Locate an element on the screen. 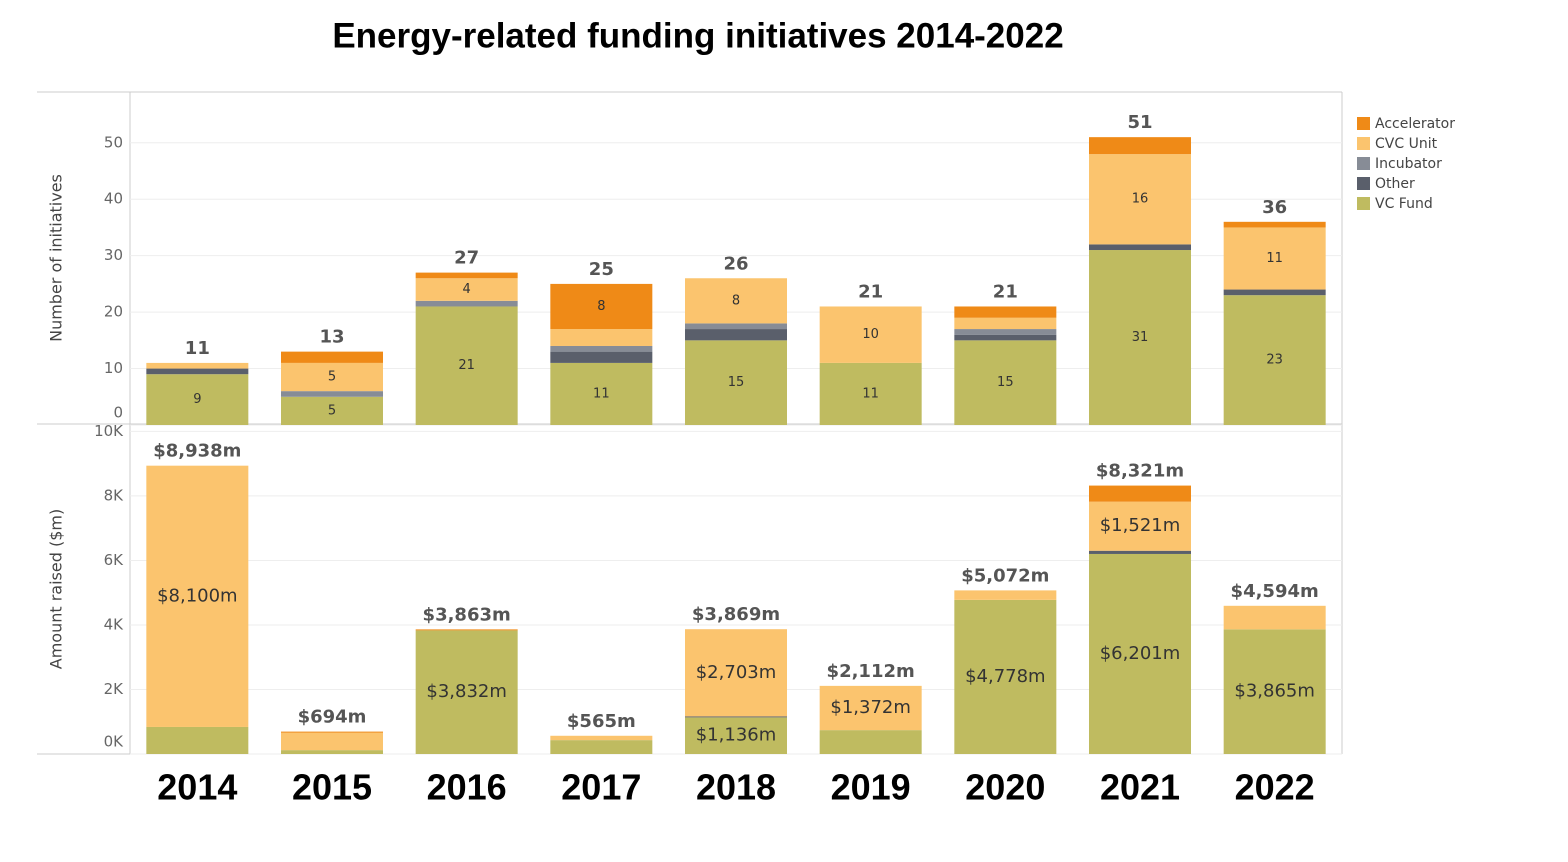 This screenshot has width=1568, height=862. total-label: $8,938m is located at coordinates (197, 451).